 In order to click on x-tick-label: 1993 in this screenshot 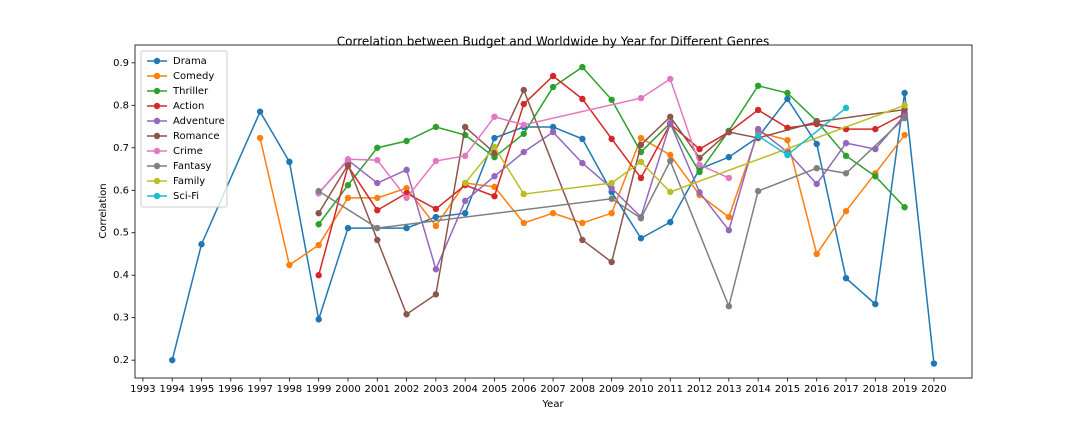, I will do `click(142, 389)`.